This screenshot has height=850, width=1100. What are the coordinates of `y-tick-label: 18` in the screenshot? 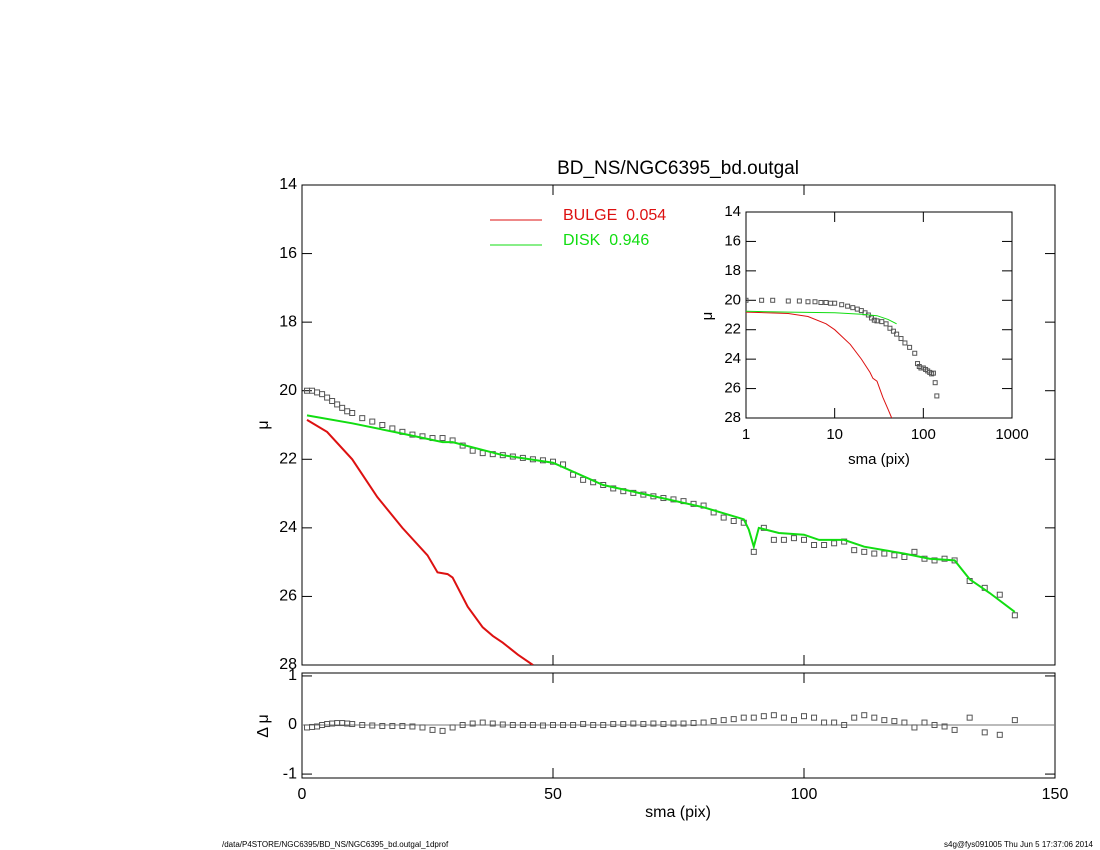 It's located at (288, 321).